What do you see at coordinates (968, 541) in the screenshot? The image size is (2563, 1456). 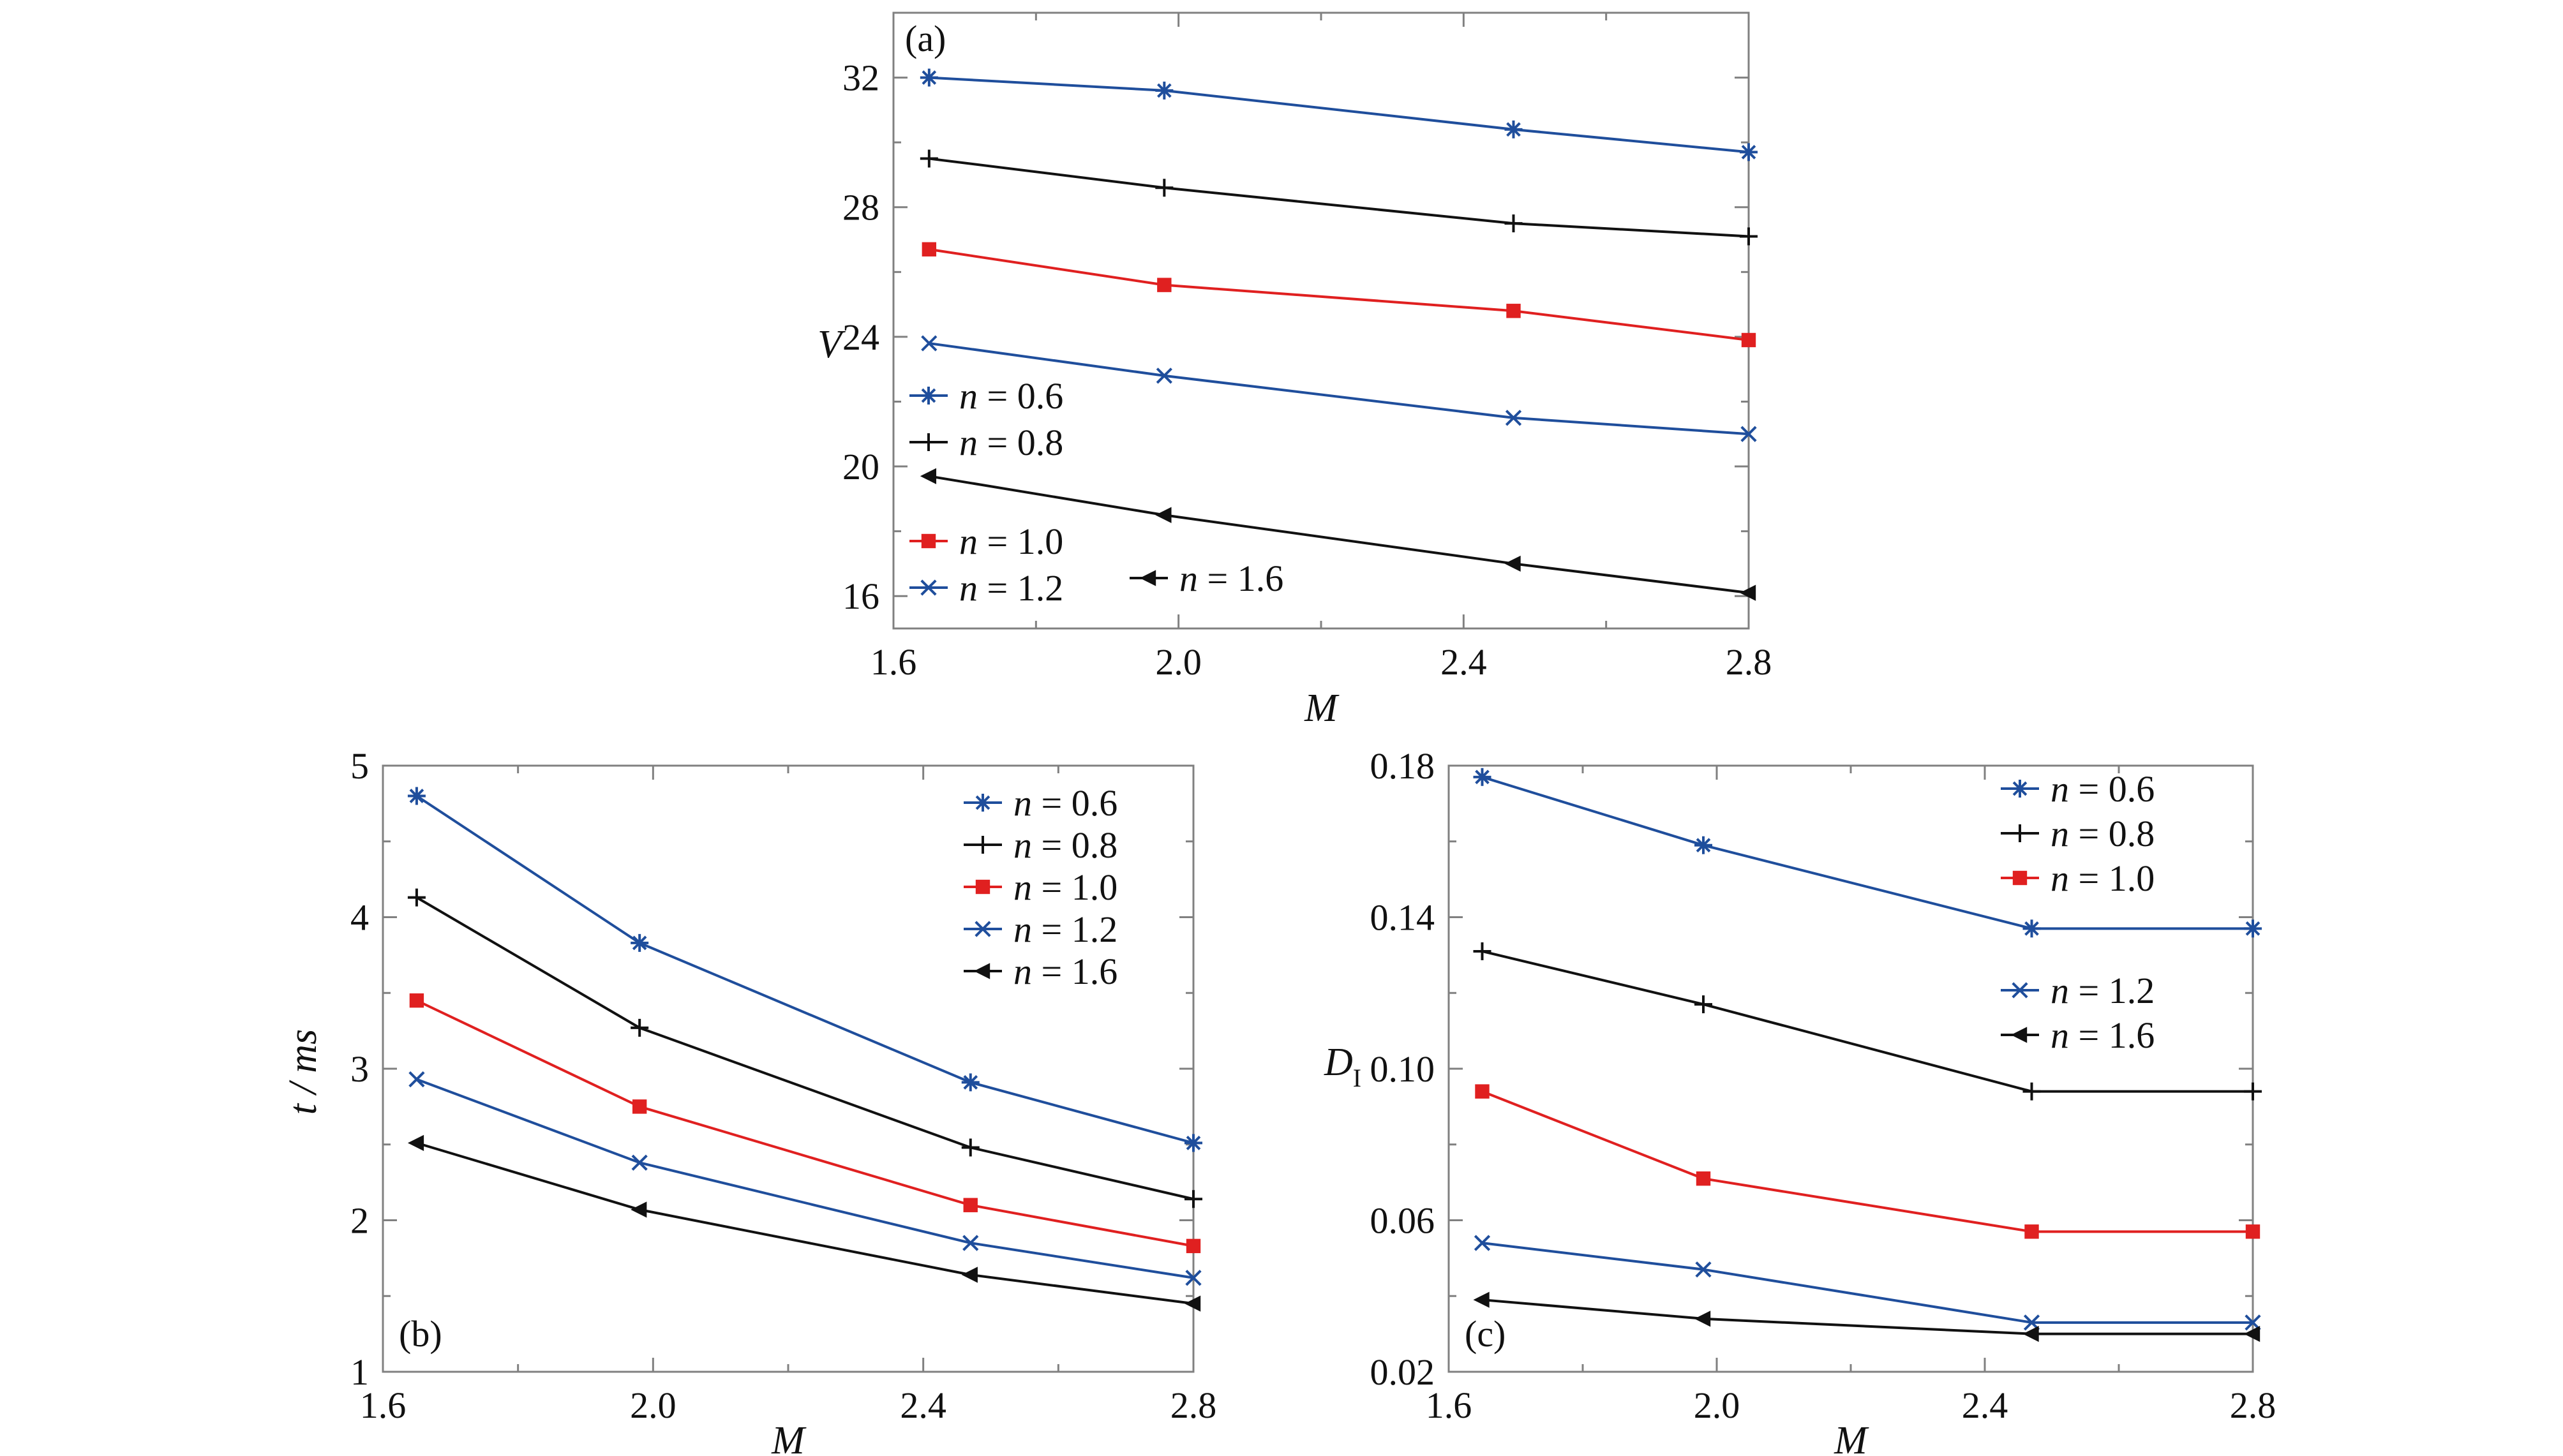 I see `legend-label-var-a-2: n` at bounding box center [968, 541].